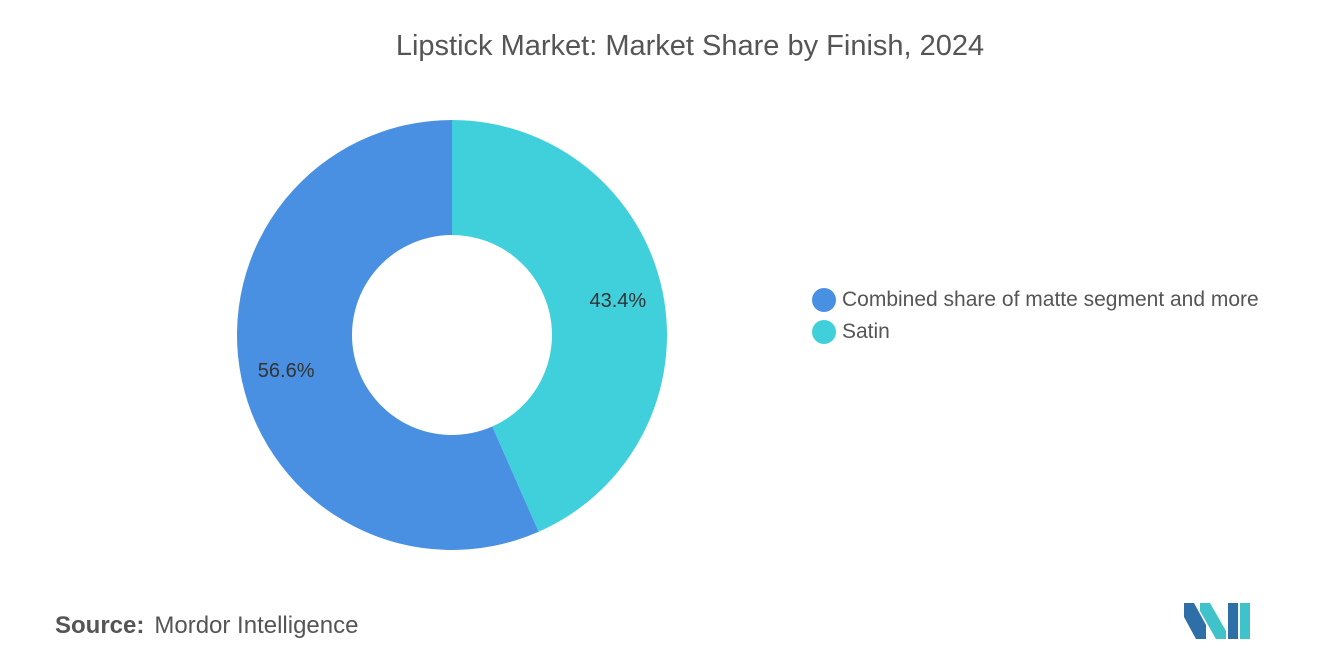 The image size is (1320, 665). What do you see at coordinates (100, 625) in the screenshot?
I see `source-label: Source:` at bounding box center [100, 625].